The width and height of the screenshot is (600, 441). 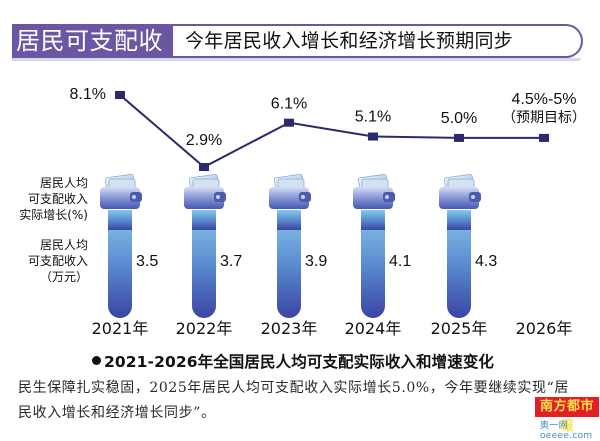 I want to click on line-legend-label: 可支配收入, so click(x=58, y=199).